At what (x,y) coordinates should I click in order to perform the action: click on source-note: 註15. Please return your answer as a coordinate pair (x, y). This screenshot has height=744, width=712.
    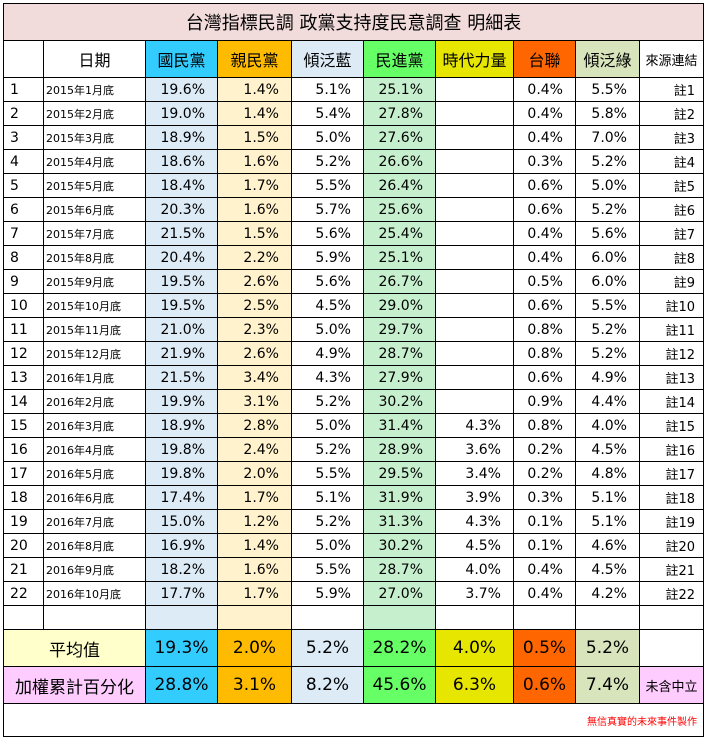
    Looking at the image, I should click on (671, 425).